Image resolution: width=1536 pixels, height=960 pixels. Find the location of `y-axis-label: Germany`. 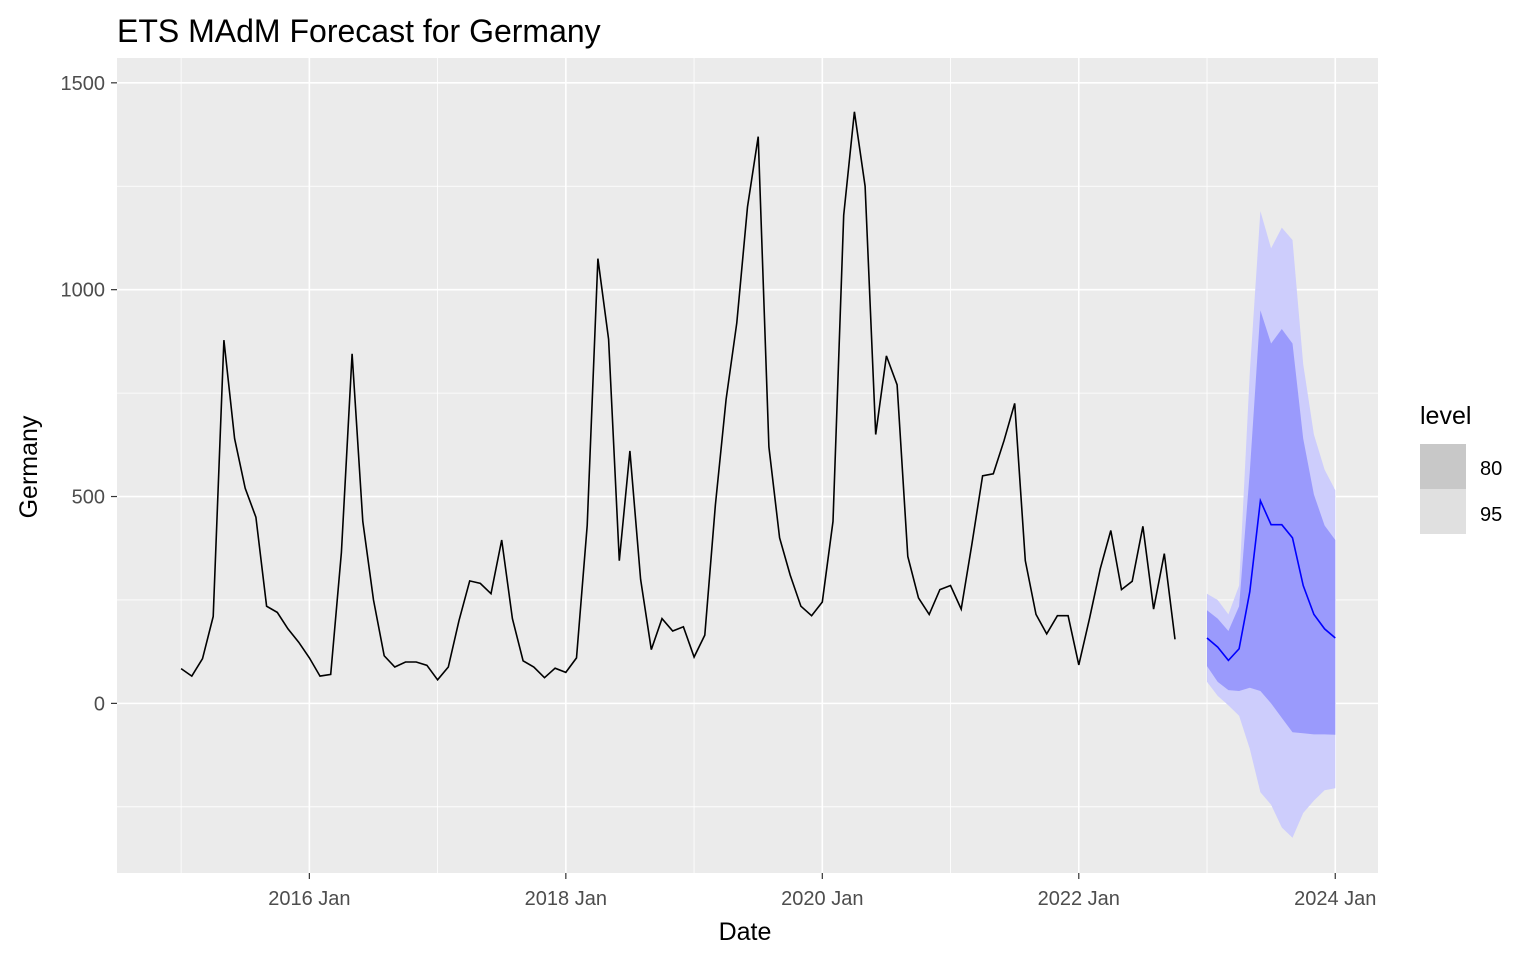

y-axis-label: Germany is located at coordinates (29, 466).